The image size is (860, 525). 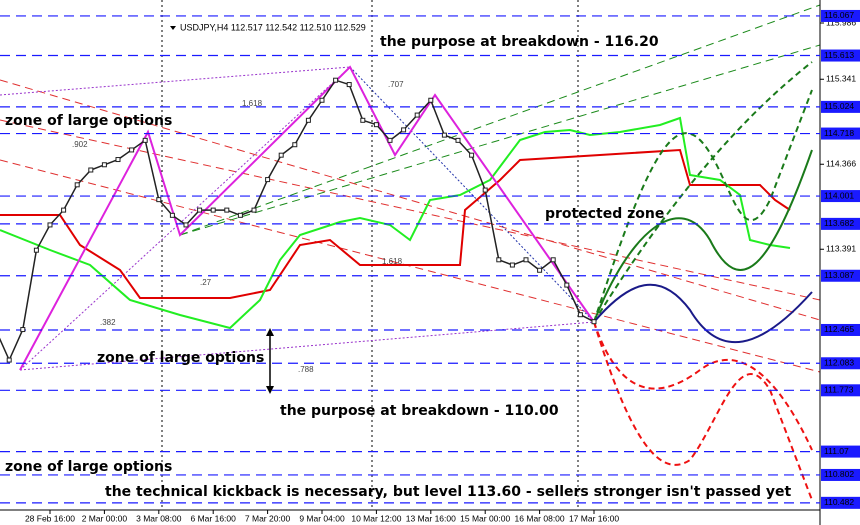 What do you see at coordinates (396, 84) in the screenshot?
I see `fib-label: .707` at bounding box center [396, 84].